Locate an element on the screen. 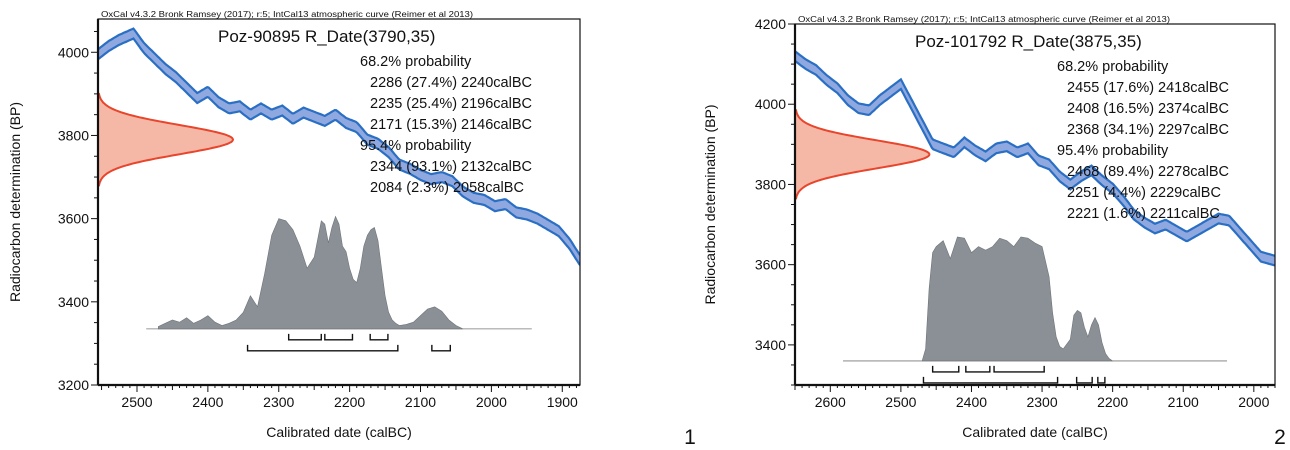 Image resolution: width=1290 pixels, height=450 pixels. range-row: 2455 (17.6%) 2418calBC is located at coordinates (1148, 88).